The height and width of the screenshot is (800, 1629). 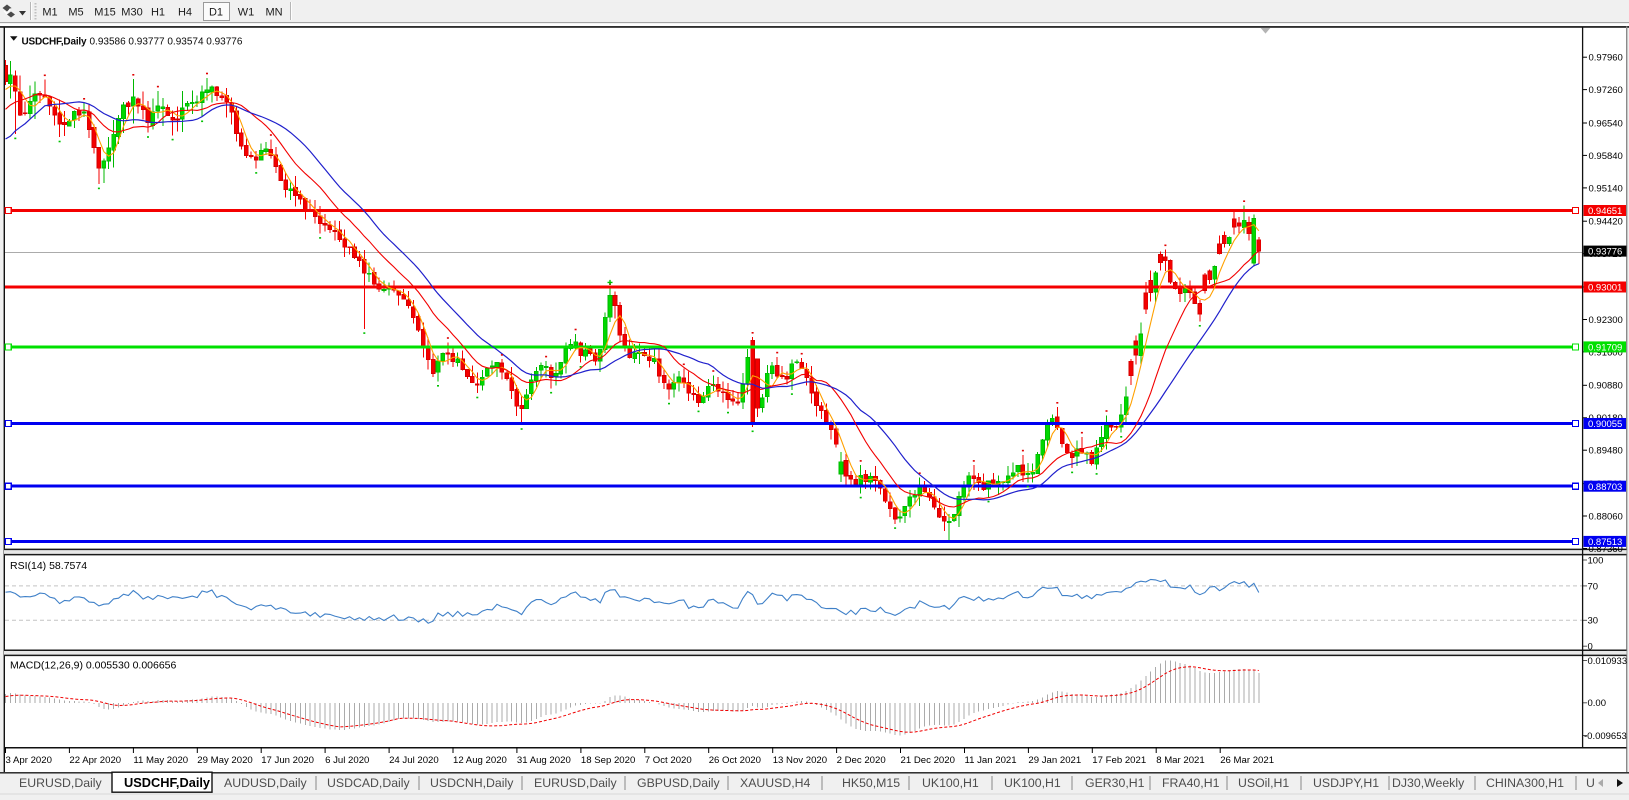 What do you see at coordinates (1247, 760) in the screenshot?
I see `svg-text: 26 Mar 2021` at bounding box center [1247, 760].